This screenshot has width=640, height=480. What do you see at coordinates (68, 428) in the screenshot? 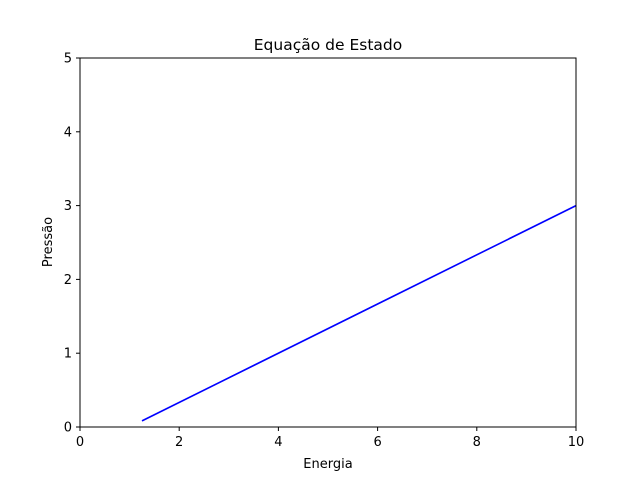
I see `y-tick-label: 0` at bounding box center [68, 428].